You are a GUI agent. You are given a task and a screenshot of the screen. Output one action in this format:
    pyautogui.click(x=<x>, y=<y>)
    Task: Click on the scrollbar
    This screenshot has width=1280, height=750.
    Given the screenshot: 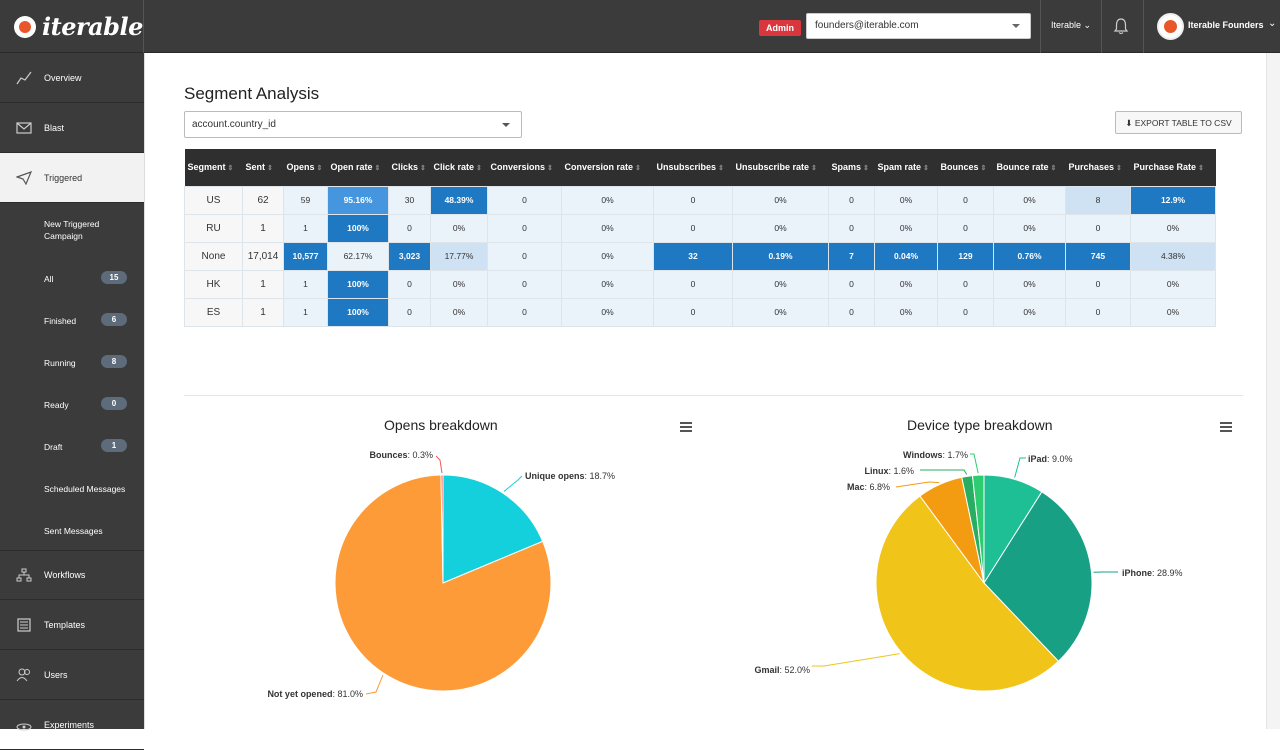 What is the action you would take?
    pyautogui.click(x=1273, y=391)
    